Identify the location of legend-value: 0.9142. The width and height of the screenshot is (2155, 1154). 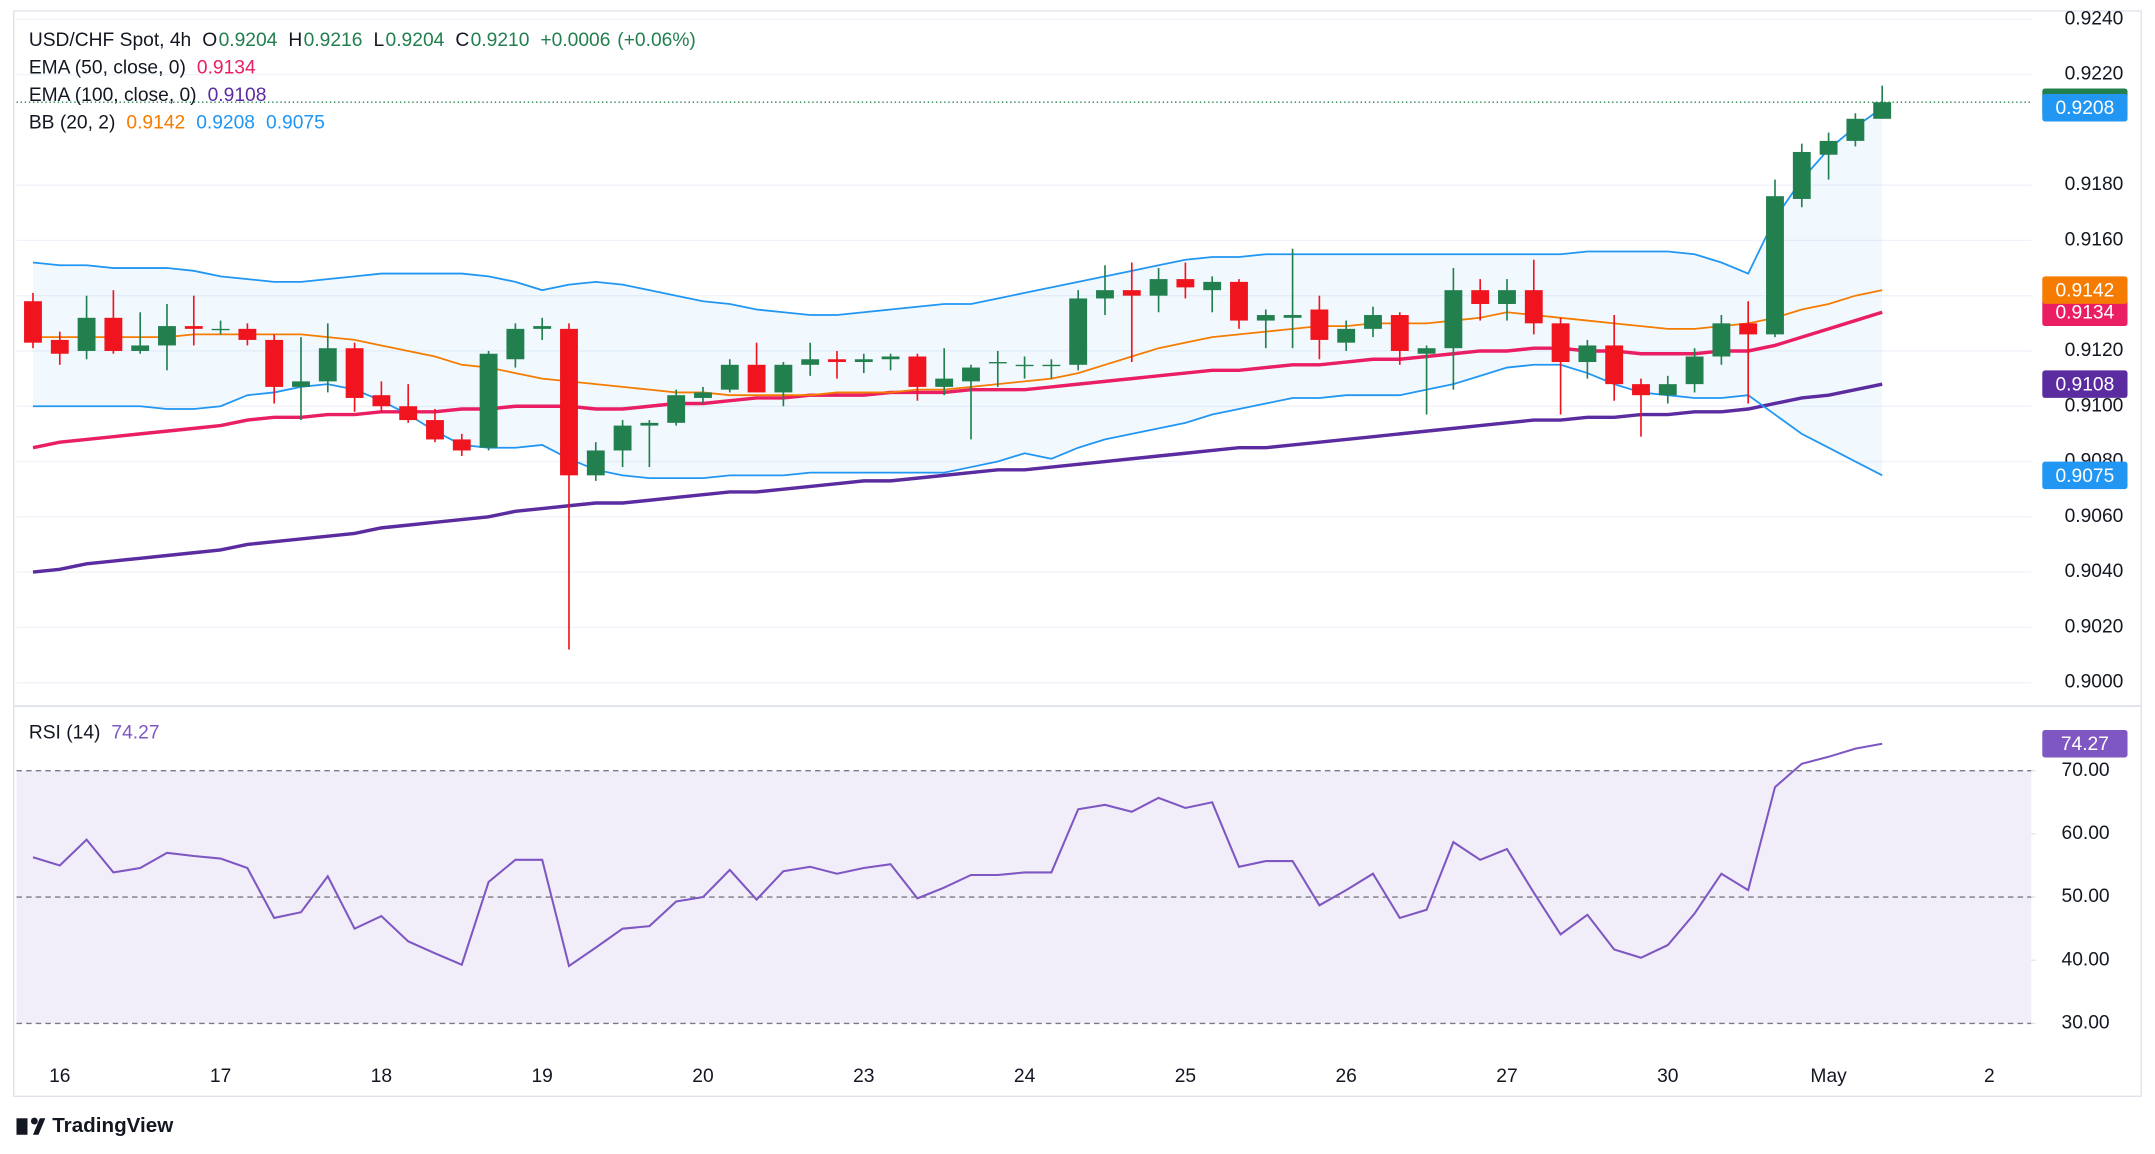
(155, 123).